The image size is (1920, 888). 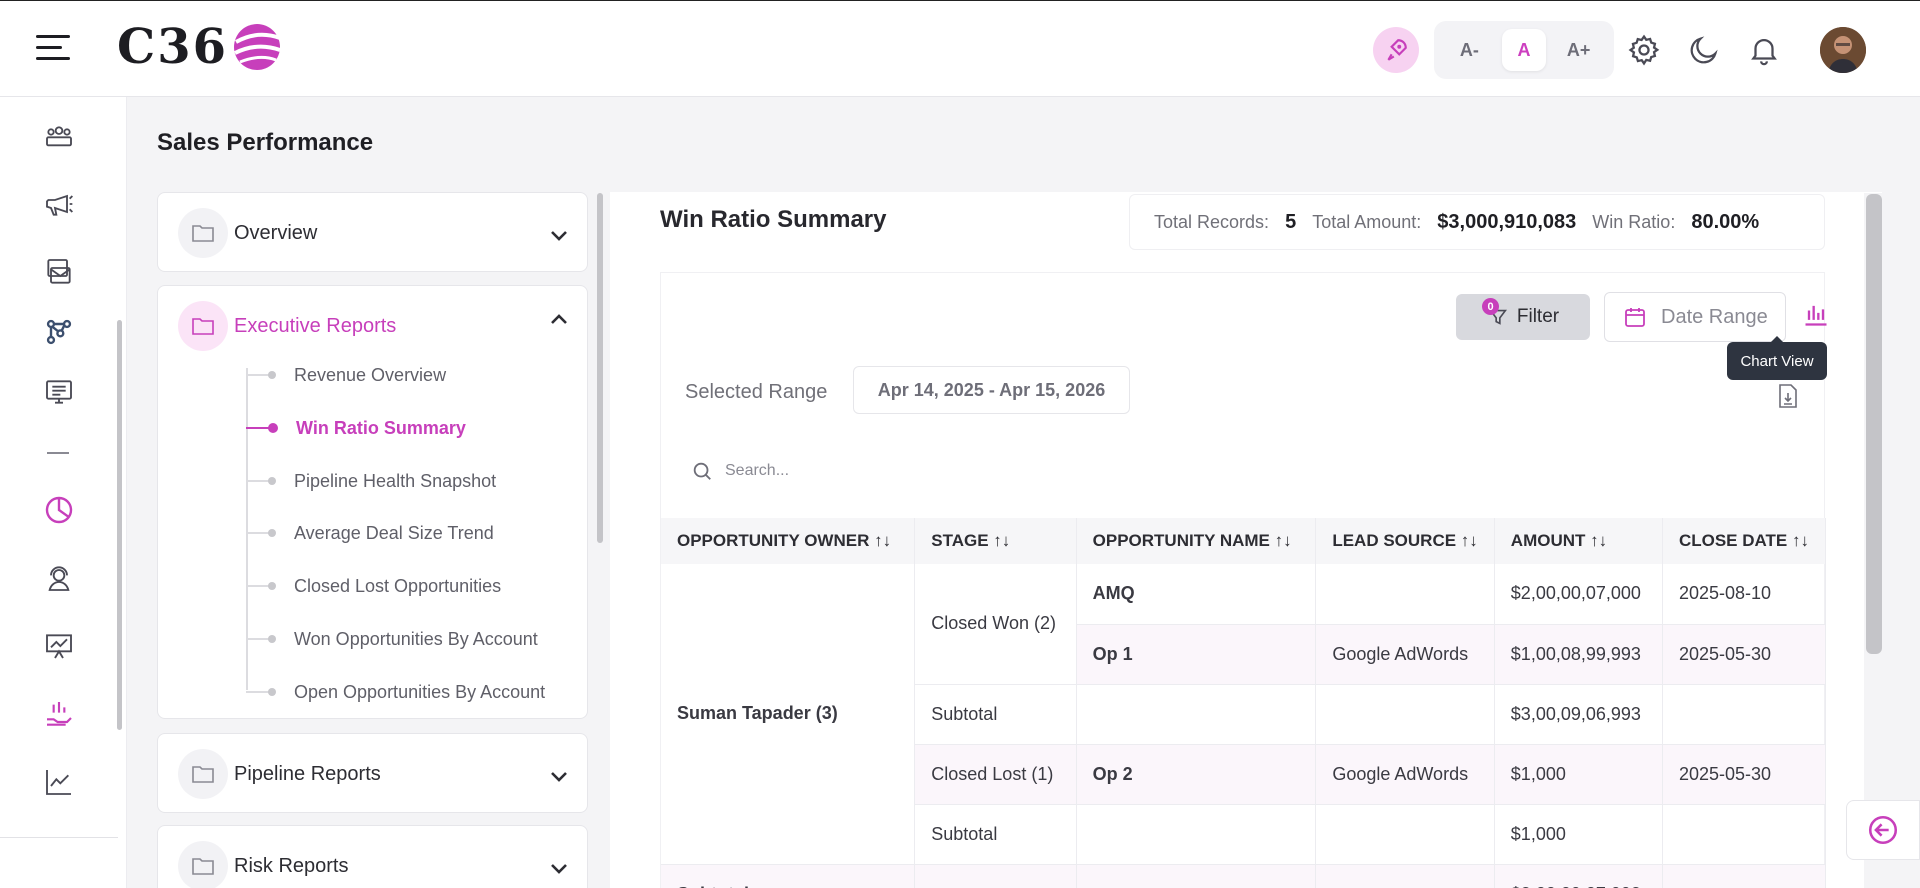 What do you see at coordinates (59, 272) in the screenshot?
I see `mail-stack-icon` at bounding box center [59, 272].